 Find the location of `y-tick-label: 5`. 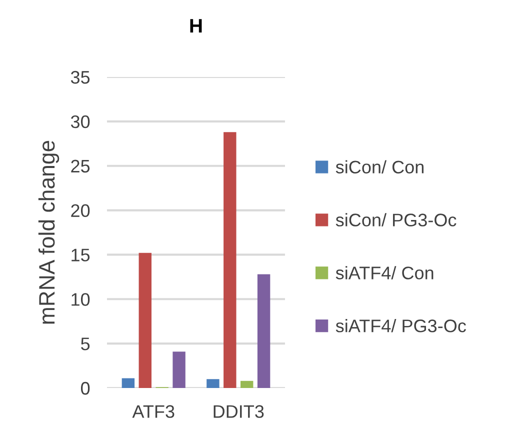

y-tick-label: 5 is located at coordinates (85, 344).